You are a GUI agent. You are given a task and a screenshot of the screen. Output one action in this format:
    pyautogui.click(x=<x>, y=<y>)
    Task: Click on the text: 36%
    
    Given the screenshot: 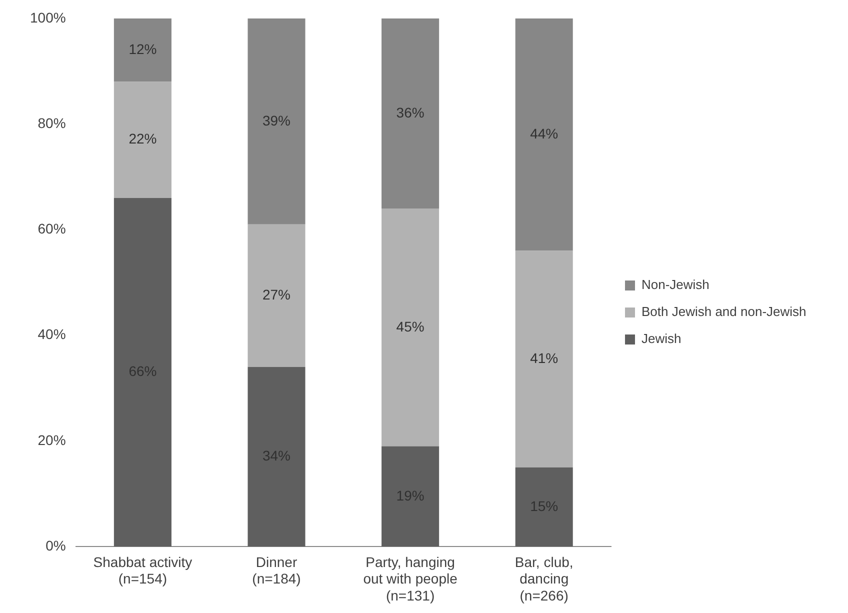 What is the action you would take?
    pyautogui.click(x=410, y=112)
    